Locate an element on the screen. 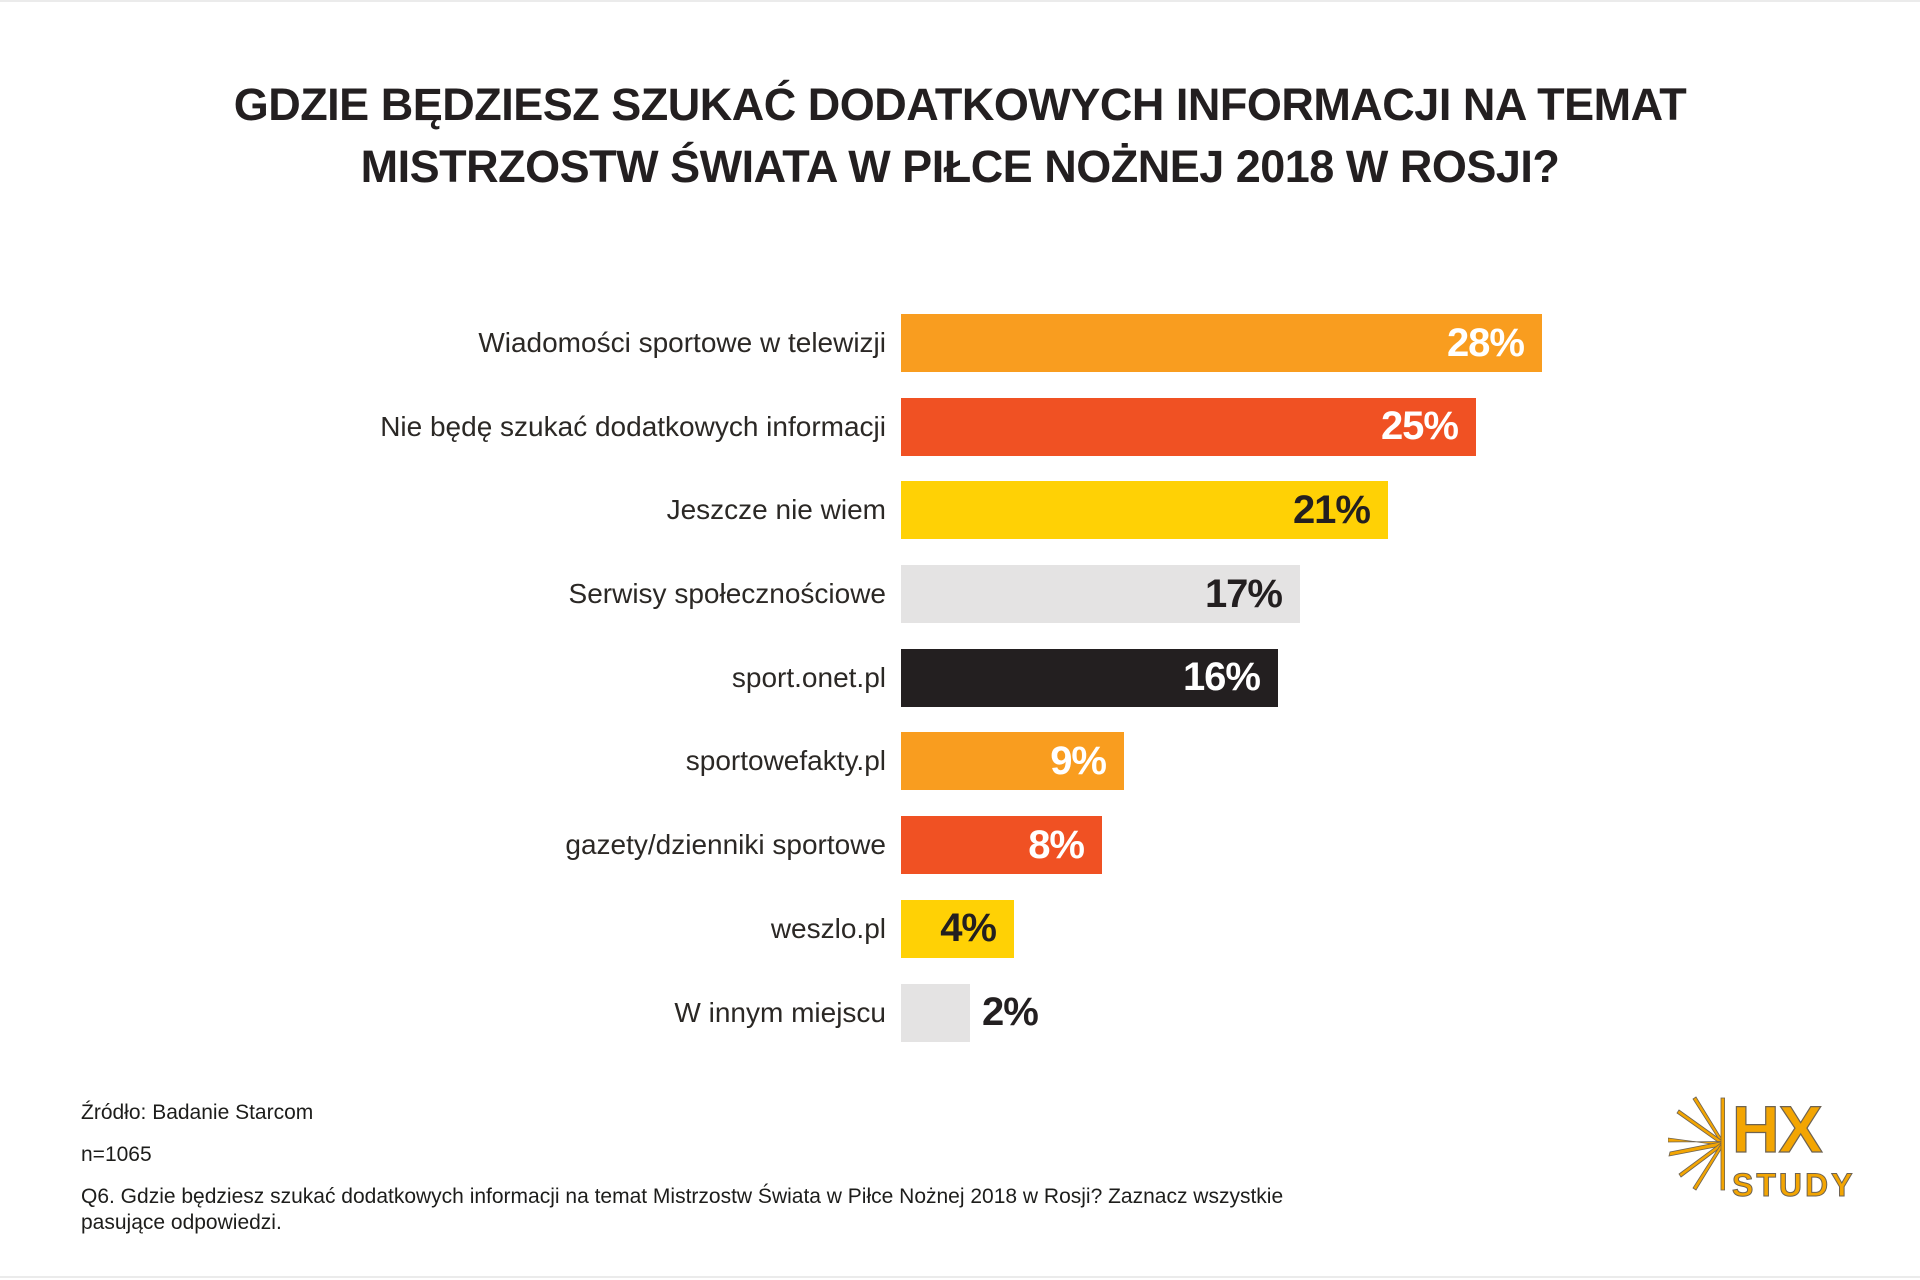 The image size is (1920, 1280). chart-row: gazety/dzienniki sportowe 8% is located at coordinates (803, 845).